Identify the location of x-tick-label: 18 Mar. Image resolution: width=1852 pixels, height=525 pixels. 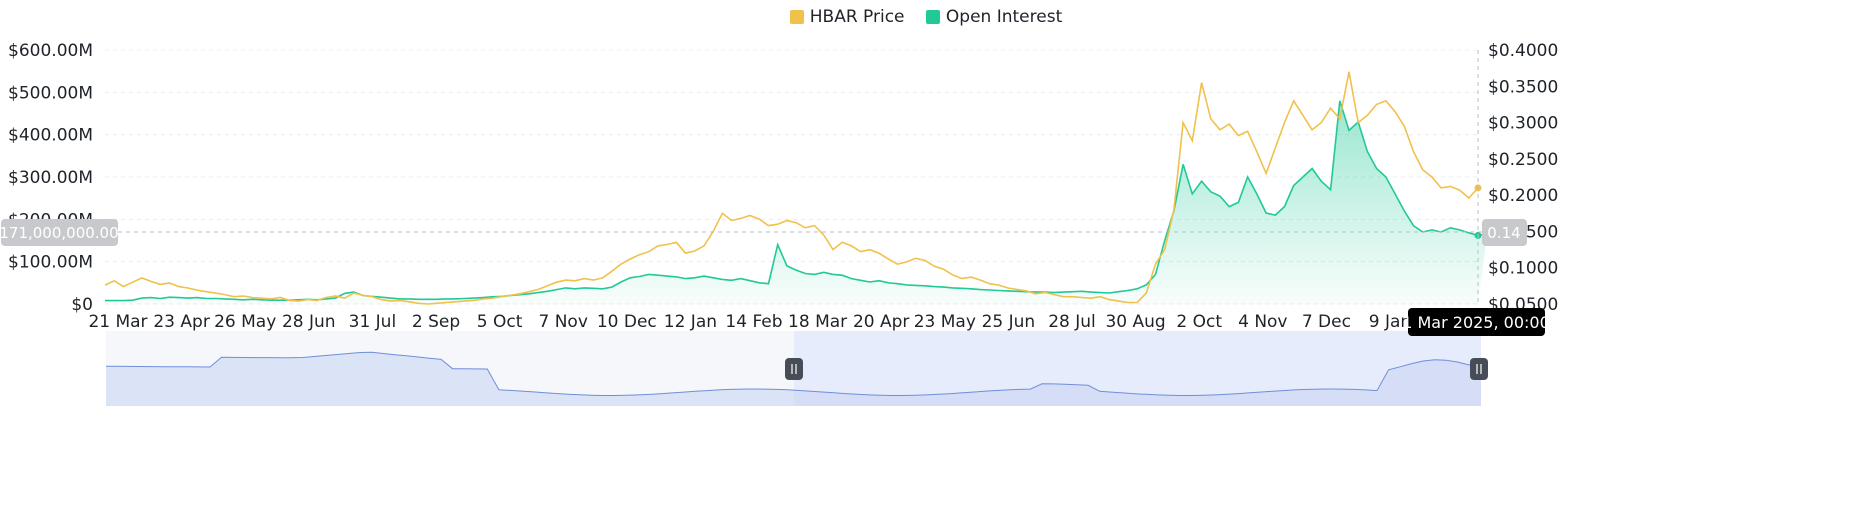
(817, 322).